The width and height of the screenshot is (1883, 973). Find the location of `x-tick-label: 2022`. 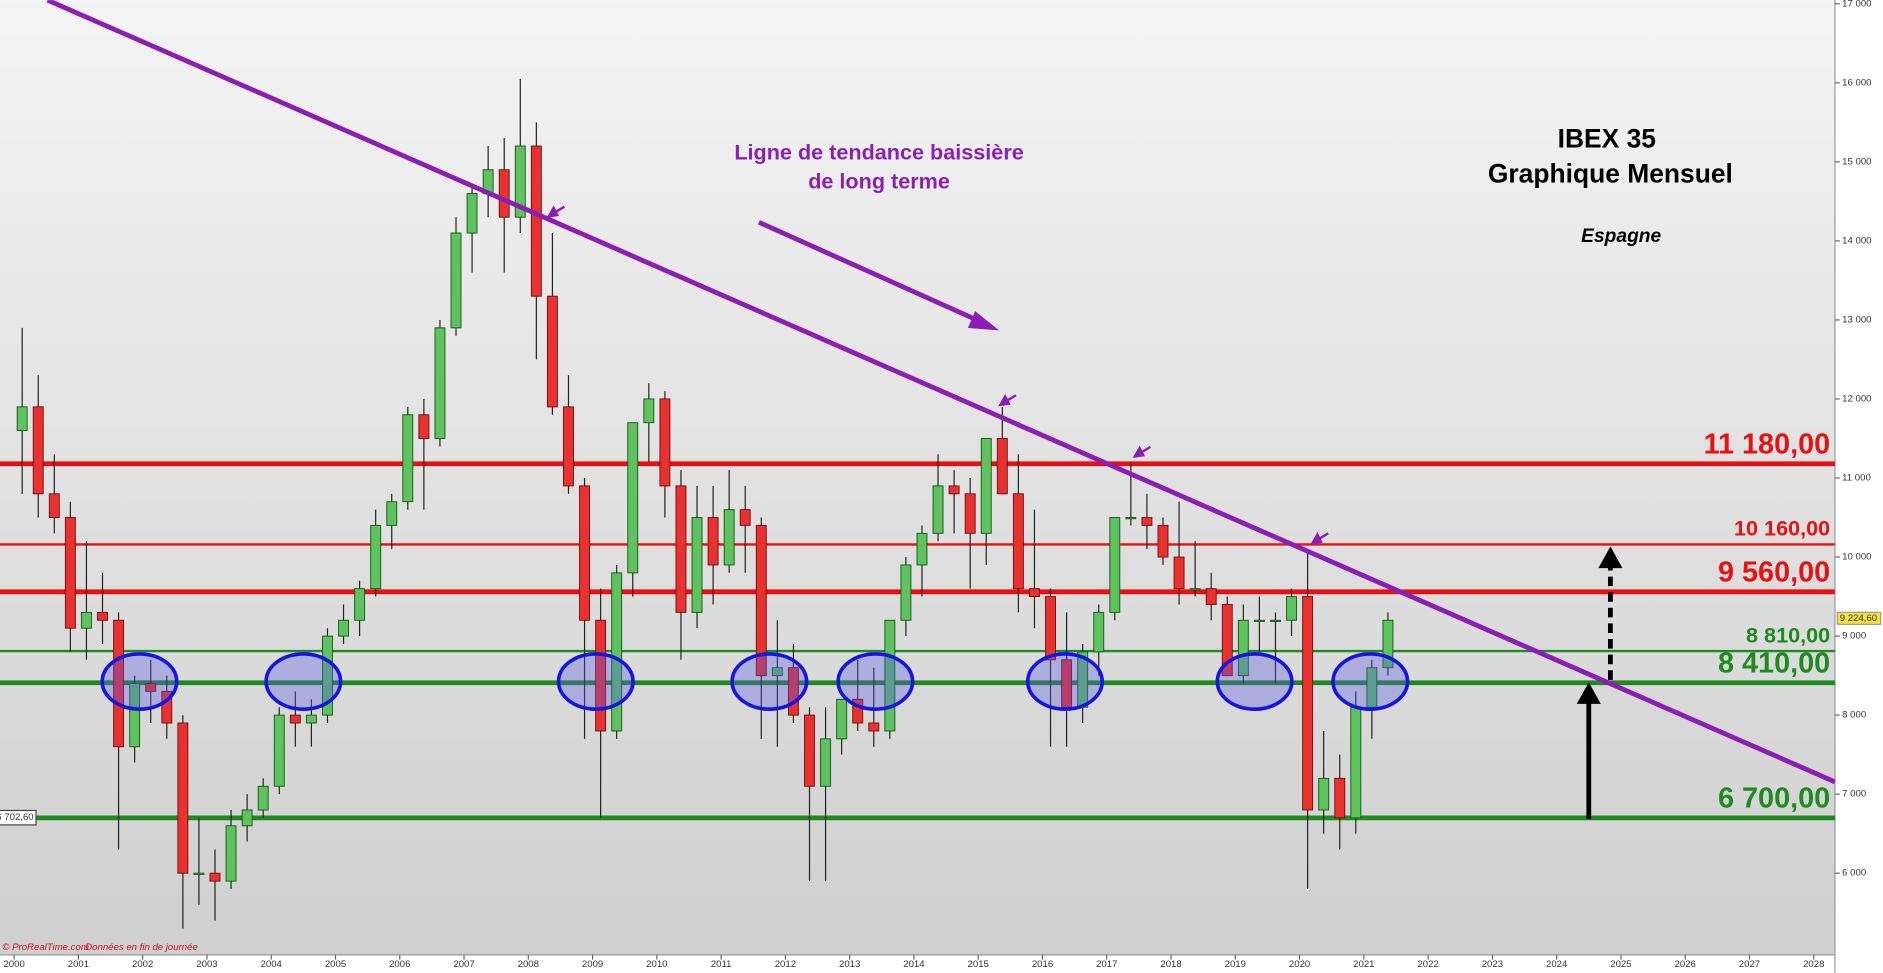

x-tick-label: 2022 is located at coordinates (1427, 964).